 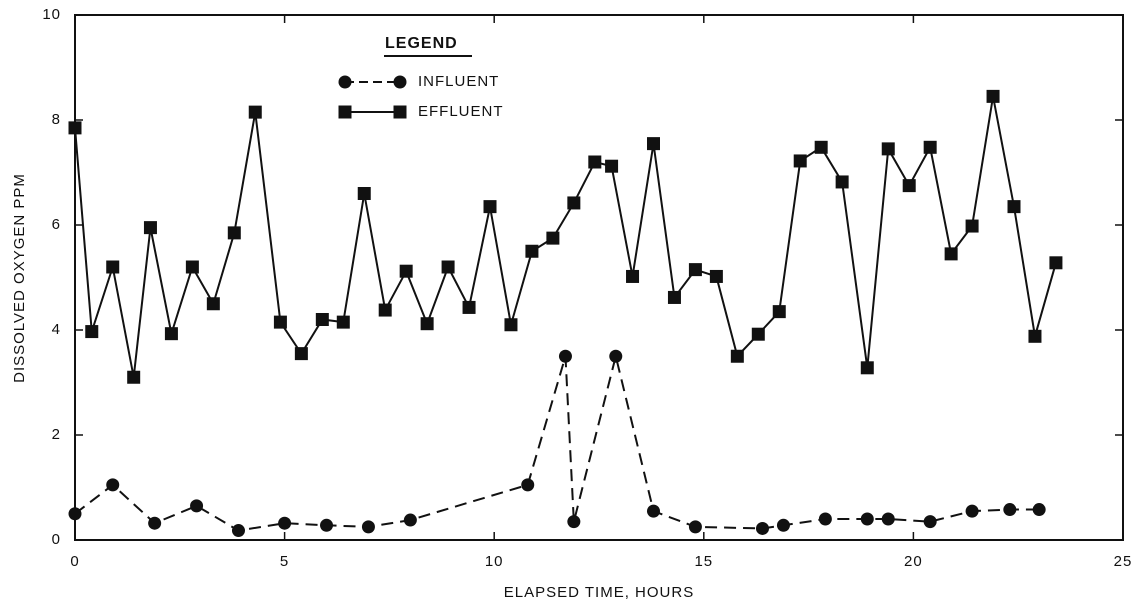 What do you see at coordinates (74, 561) in the screenshot?
I see `x-tick-label: 0` at bounding box center [74, 561].